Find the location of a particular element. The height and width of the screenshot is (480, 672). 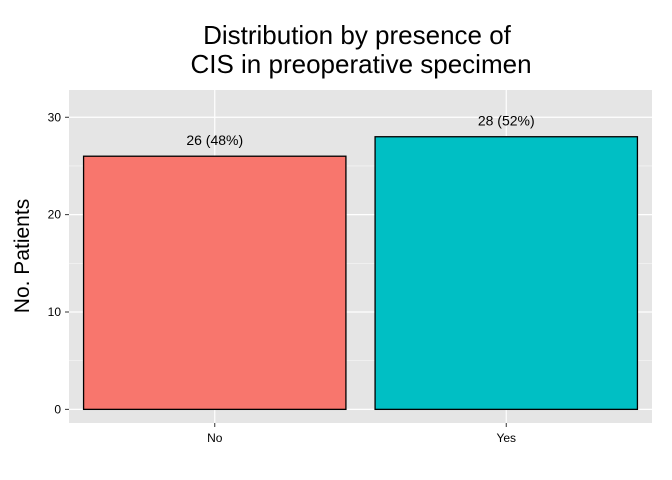

chart-title-line-1: Distribution by presence of is located at coordinates (357, 35).